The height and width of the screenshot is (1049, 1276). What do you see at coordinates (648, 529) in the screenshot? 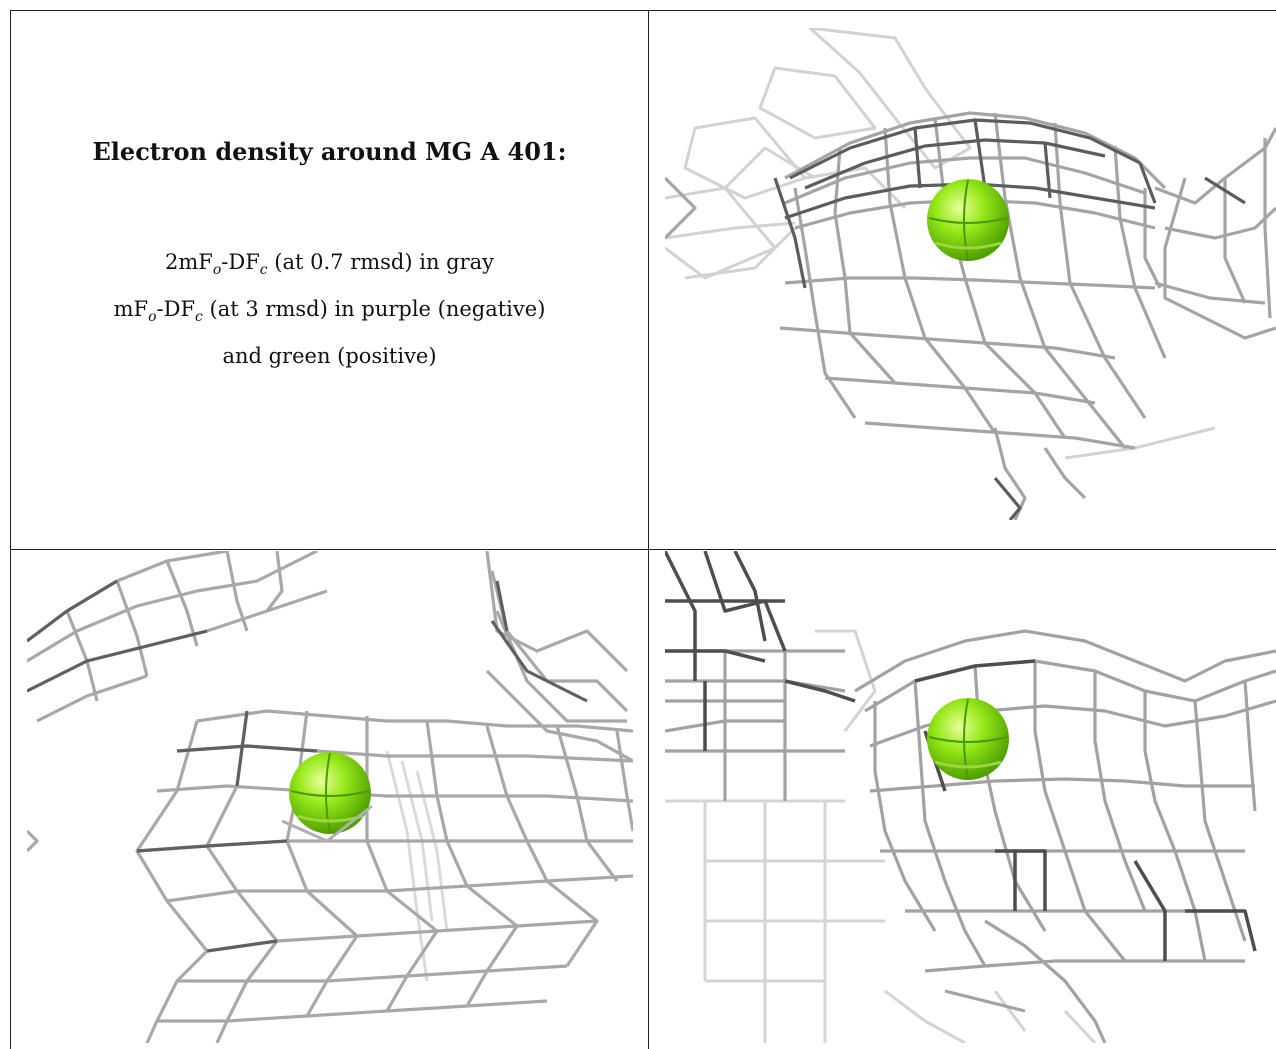
I see `table-divider-vertical` at bounding box center [648, 529].